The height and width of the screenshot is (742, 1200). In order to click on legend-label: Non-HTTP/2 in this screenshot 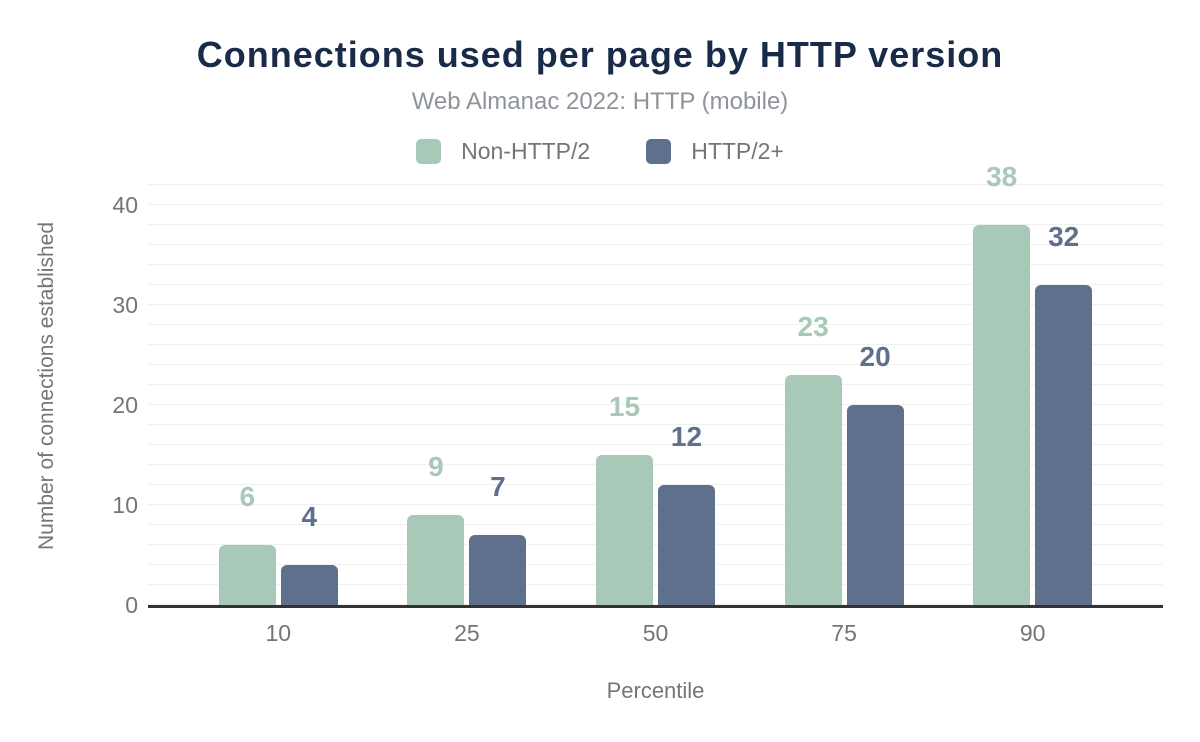, I will do `click(526, 151)`.